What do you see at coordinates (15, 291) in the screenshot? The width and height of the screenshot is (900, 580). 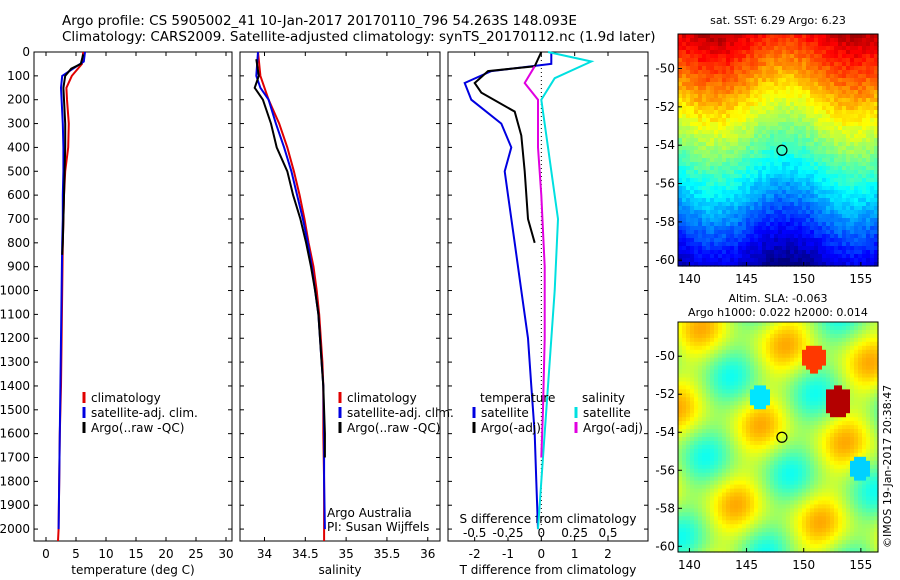 I see `y-tick-label: 1000` at bounding box center [15, 291].